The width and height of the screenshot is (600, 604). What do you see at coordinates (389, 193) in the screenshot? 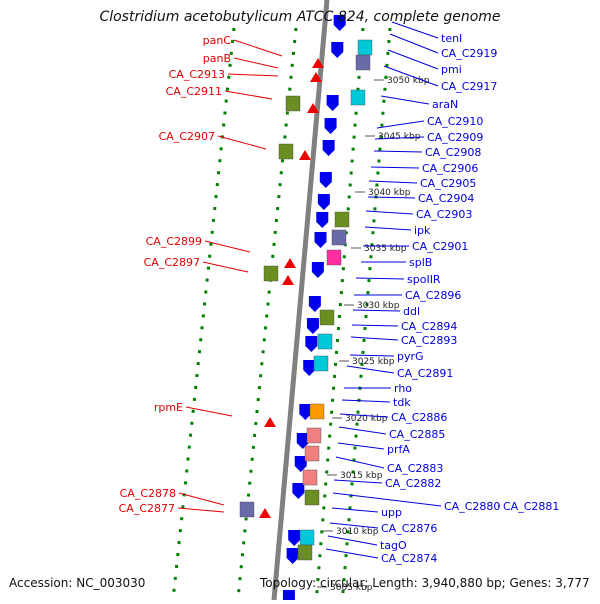
I see `tick-label-2: 3040 kbp` at bounding box center [389, 193].